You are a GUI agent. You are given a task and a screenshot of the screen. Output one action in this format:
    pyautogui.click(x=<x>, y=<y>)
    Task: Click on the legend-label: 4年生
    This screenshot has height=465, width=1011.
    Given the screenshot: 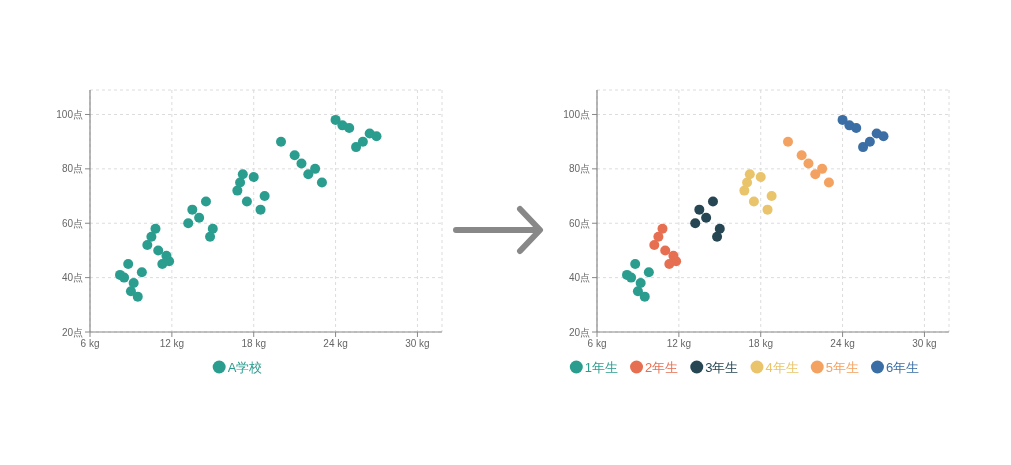 What is the action you would take?
    pyautogui.click(x=782, y=367)
    